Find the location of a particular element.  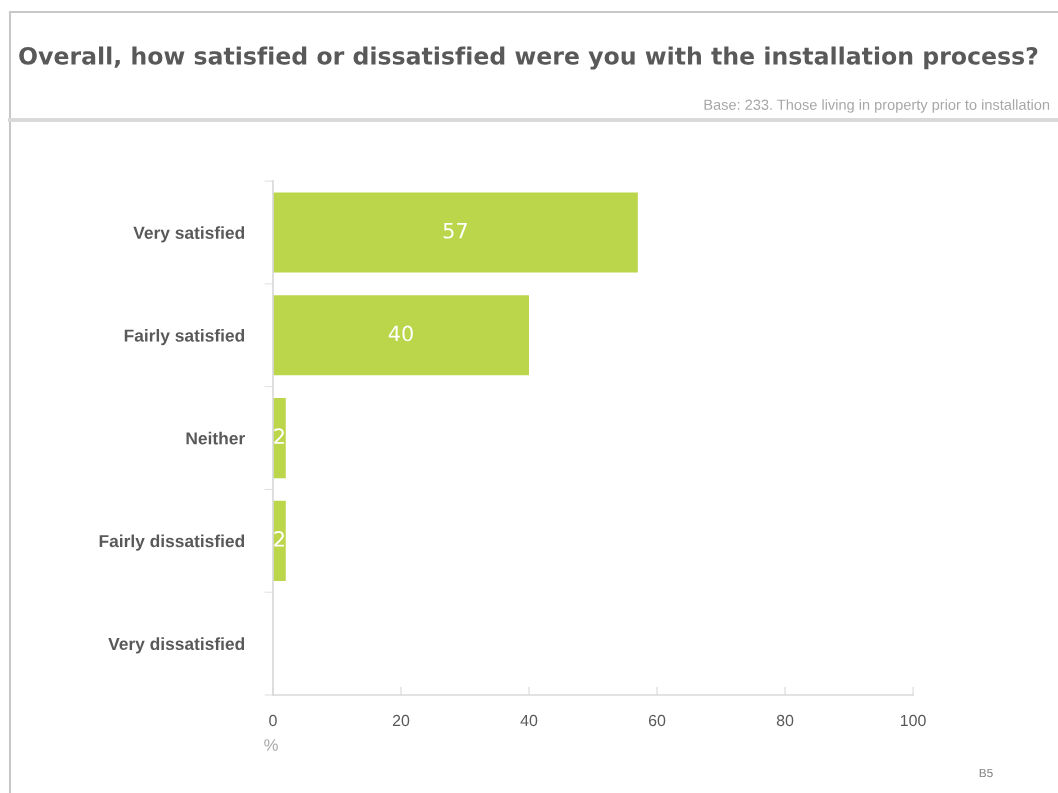

chart-subtitle: Base: 233. Those living in property prior to installation is located at coordinates (877, 106).